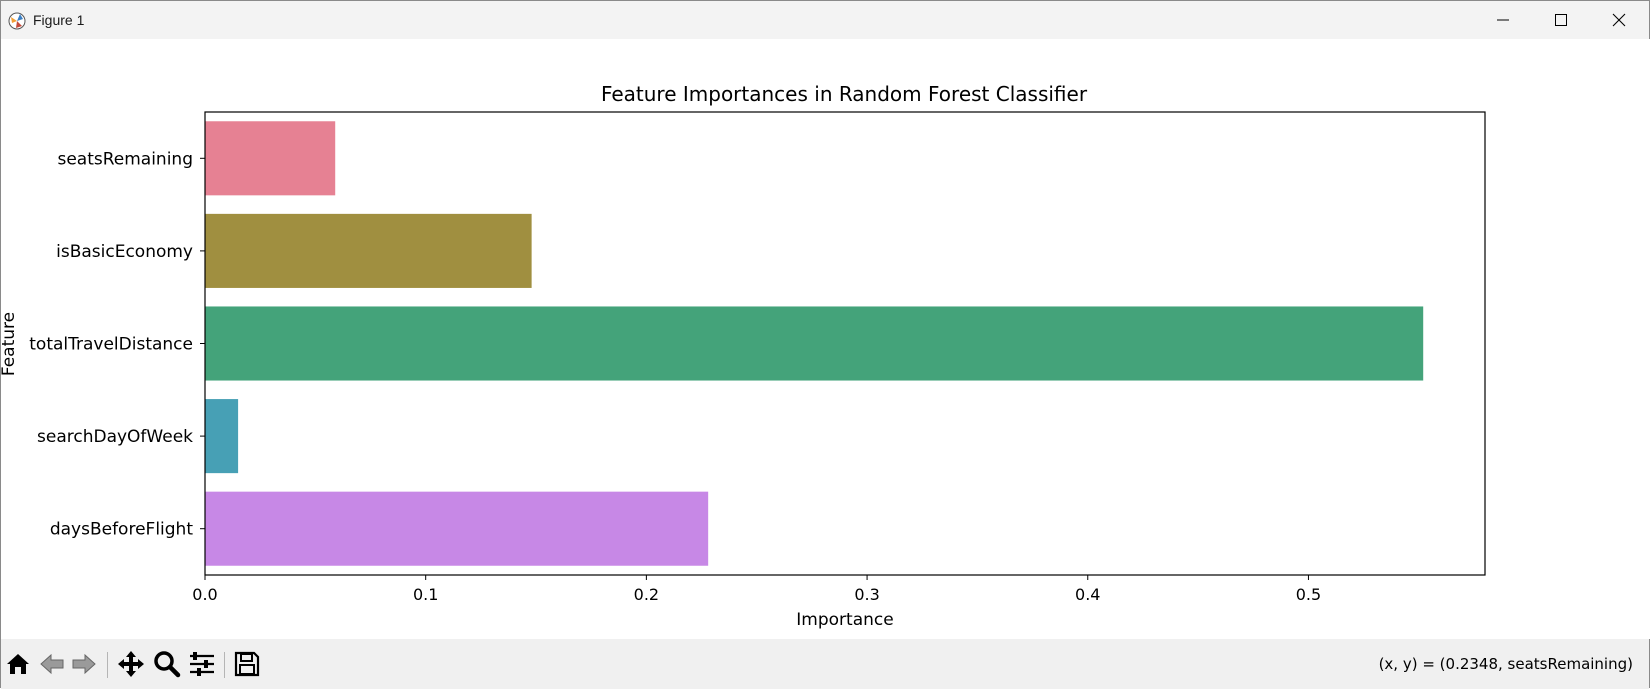 The height and width of the screenshot is (689, 1650). I want to click on home-icon, so click(18, 664).